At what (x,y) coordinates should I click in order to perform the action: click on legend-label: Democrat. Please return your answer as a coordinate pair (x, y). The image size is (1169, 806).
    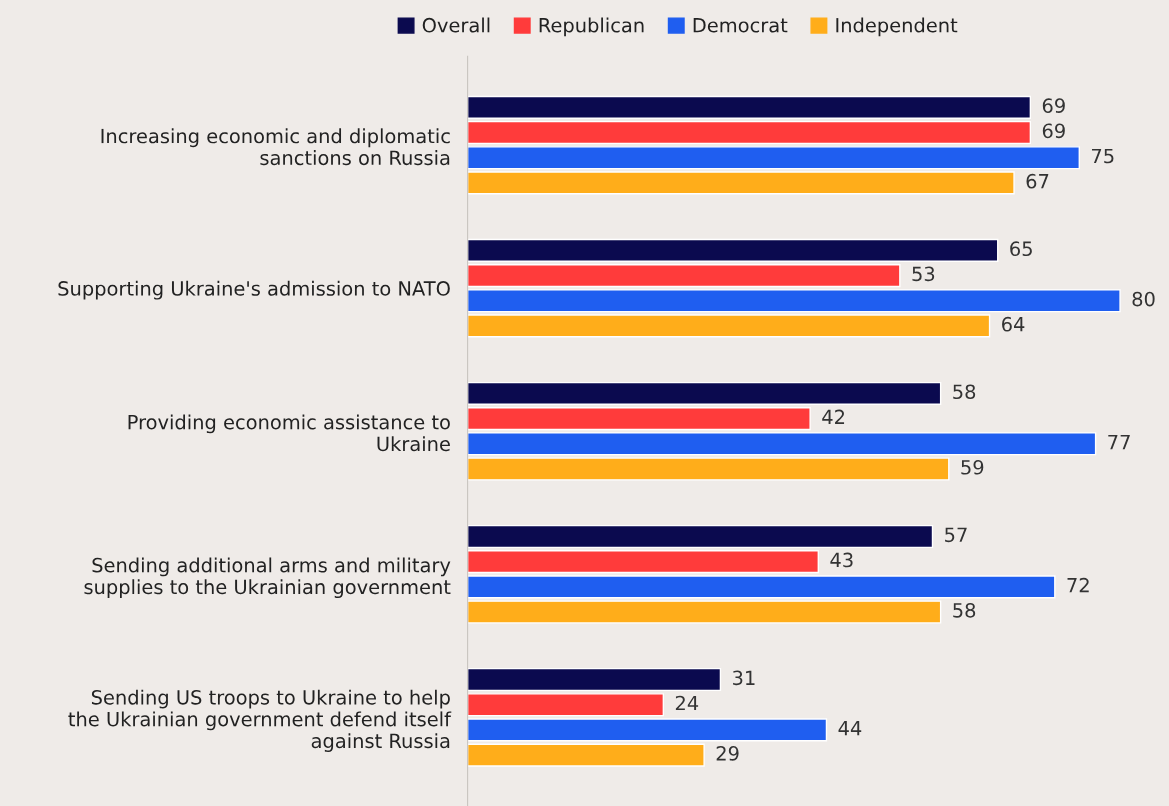
    Looking at the image, I should click on (740, 25).